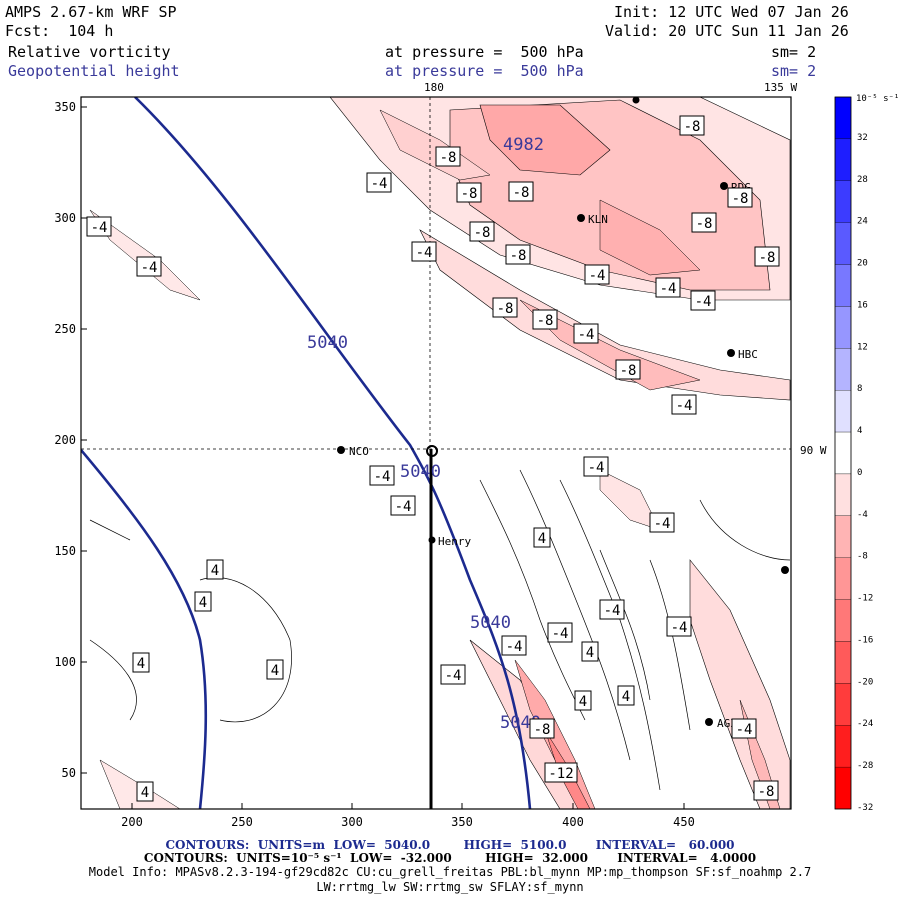  Describe the element at coordinates (724, 186) in the screenshot. I see `station-rdg-marker` at that location.